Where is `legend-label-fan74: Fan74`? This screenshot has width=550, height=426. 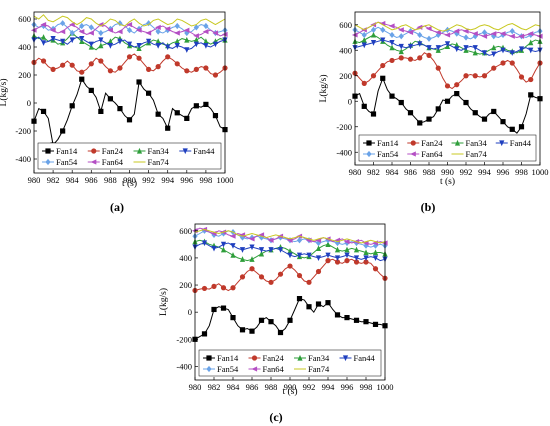 legend-label-fan74: Fan74 is located at coordinates (319, 369).